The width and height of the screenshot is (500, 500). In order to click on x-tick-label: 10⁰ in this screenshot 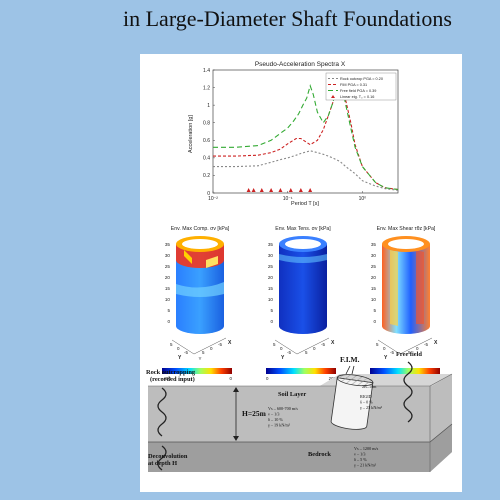, I will do `click(363, 199)`.